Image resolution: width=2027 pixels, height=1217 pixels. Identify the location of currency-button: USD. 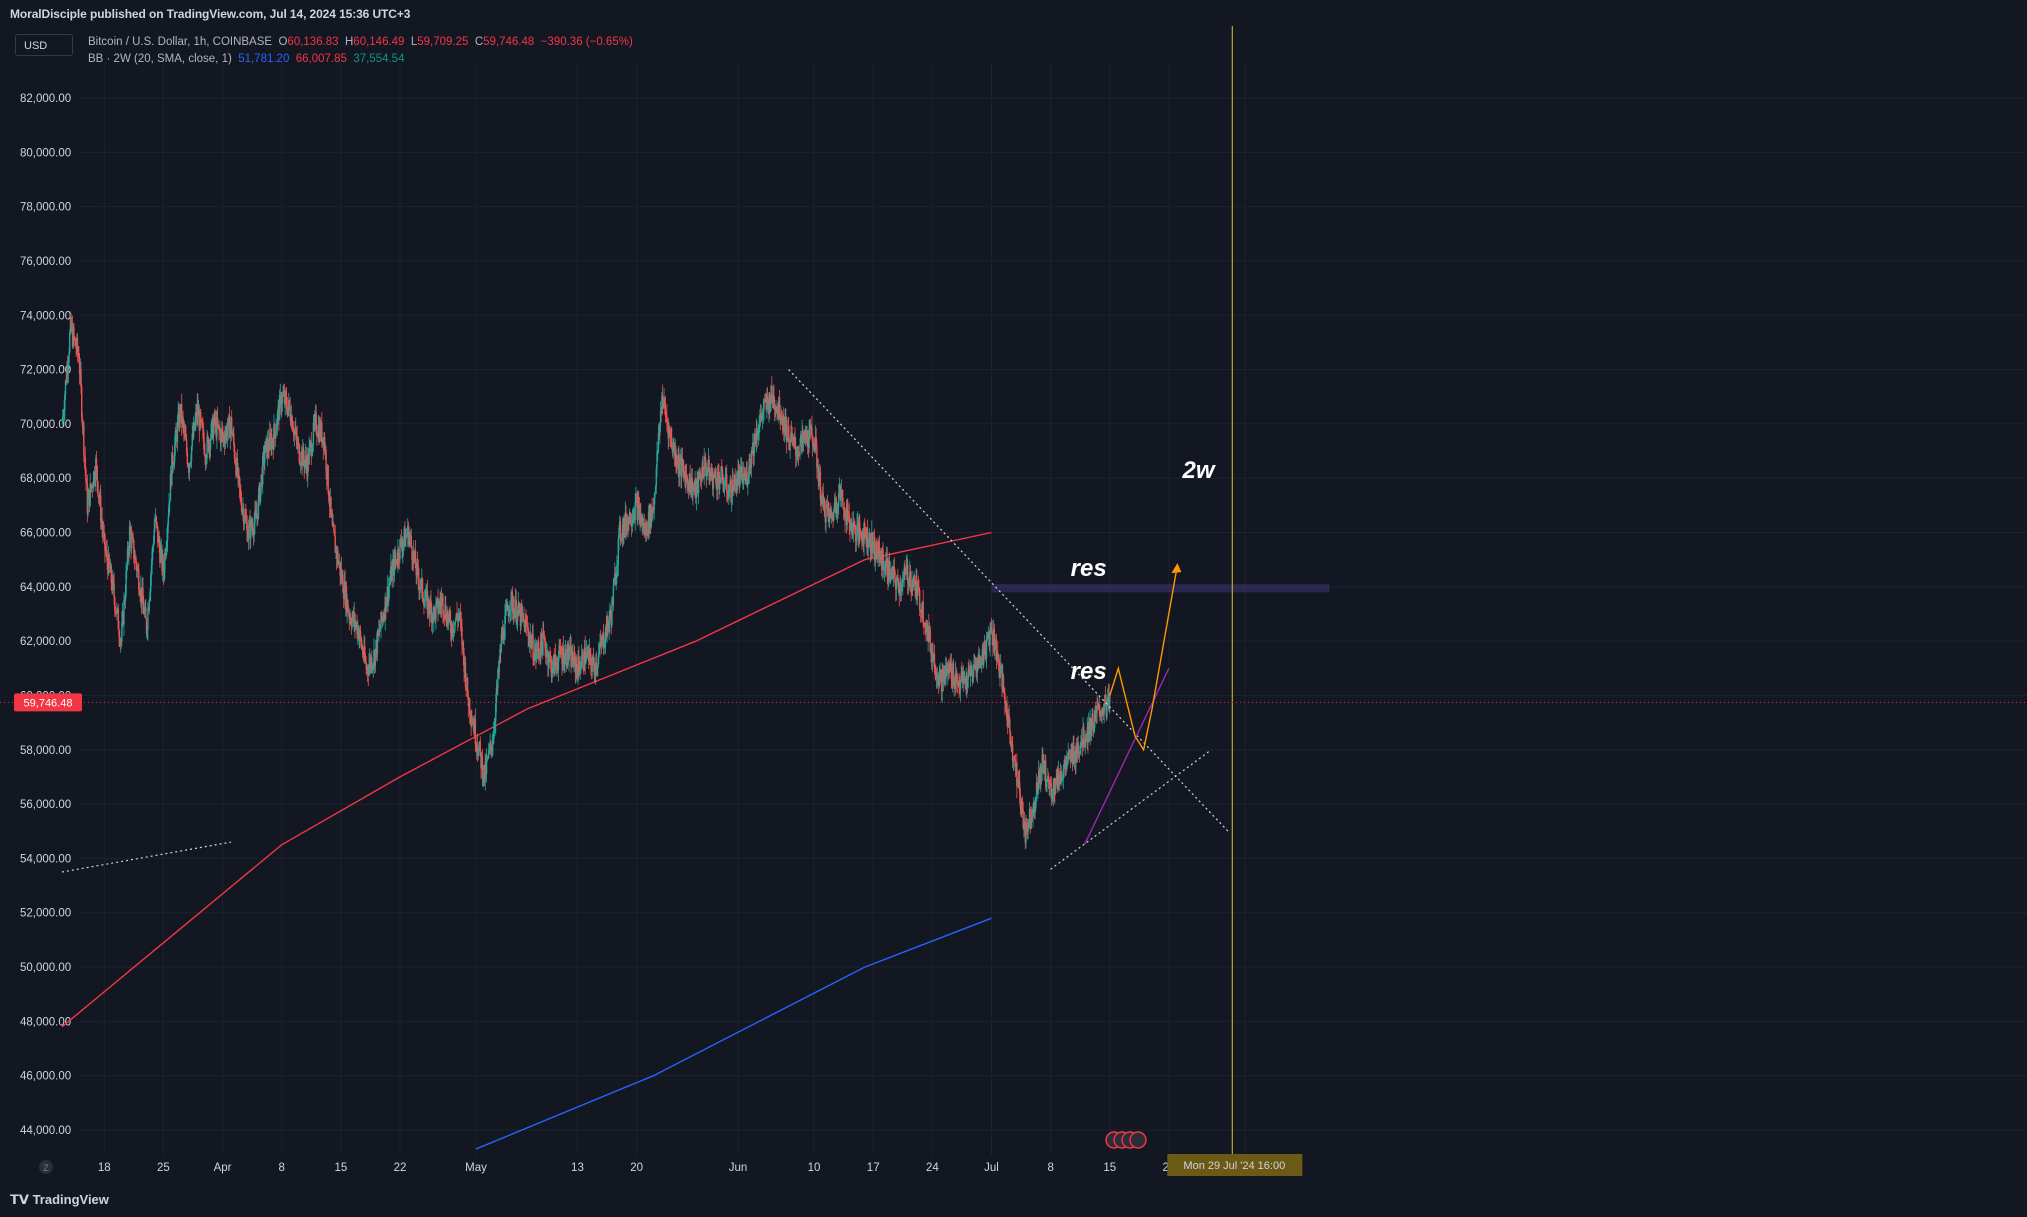
(44, 45).